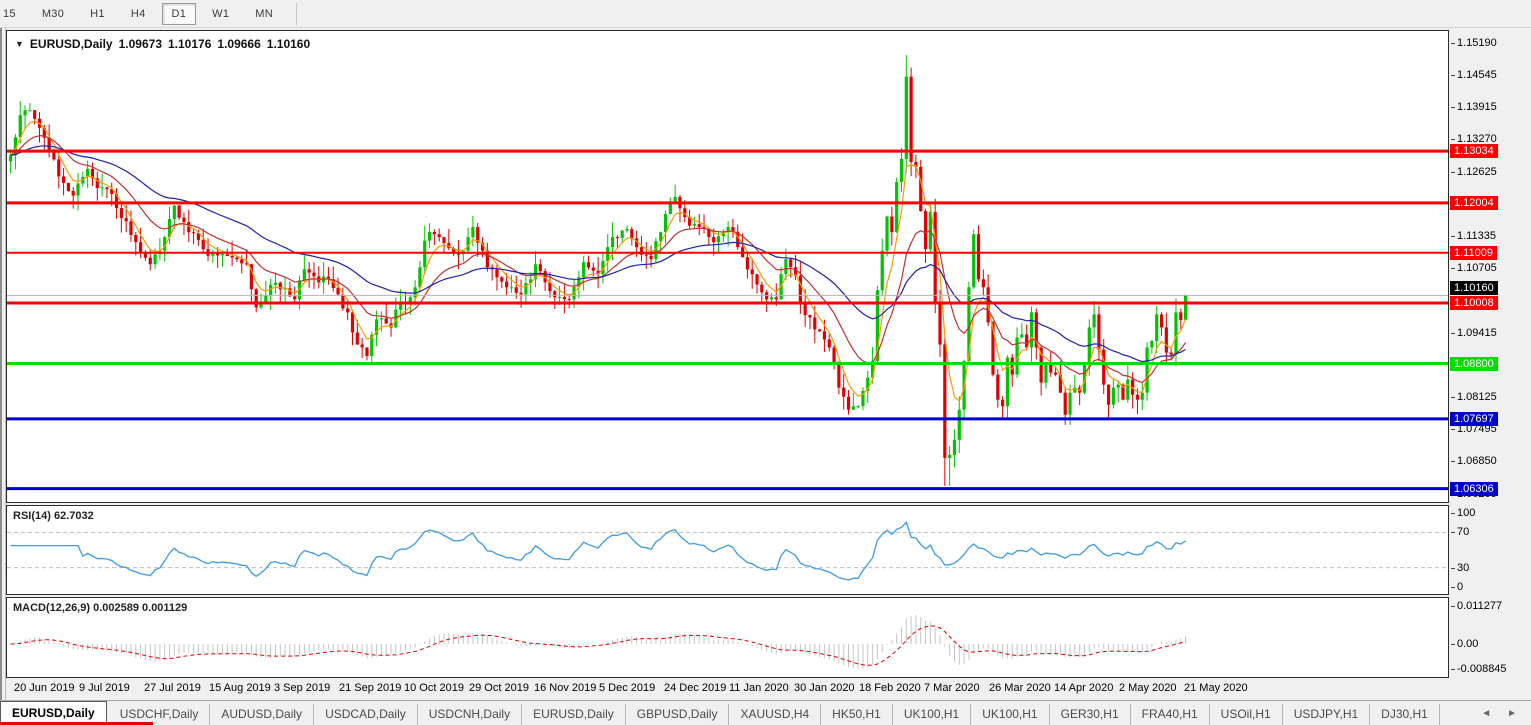 The height and width of the screenshot is (725, 1531). Describe the element at coordinates (1020, 688) in the screenshot. I see `date-label: 26 Mar 2020` at that location.